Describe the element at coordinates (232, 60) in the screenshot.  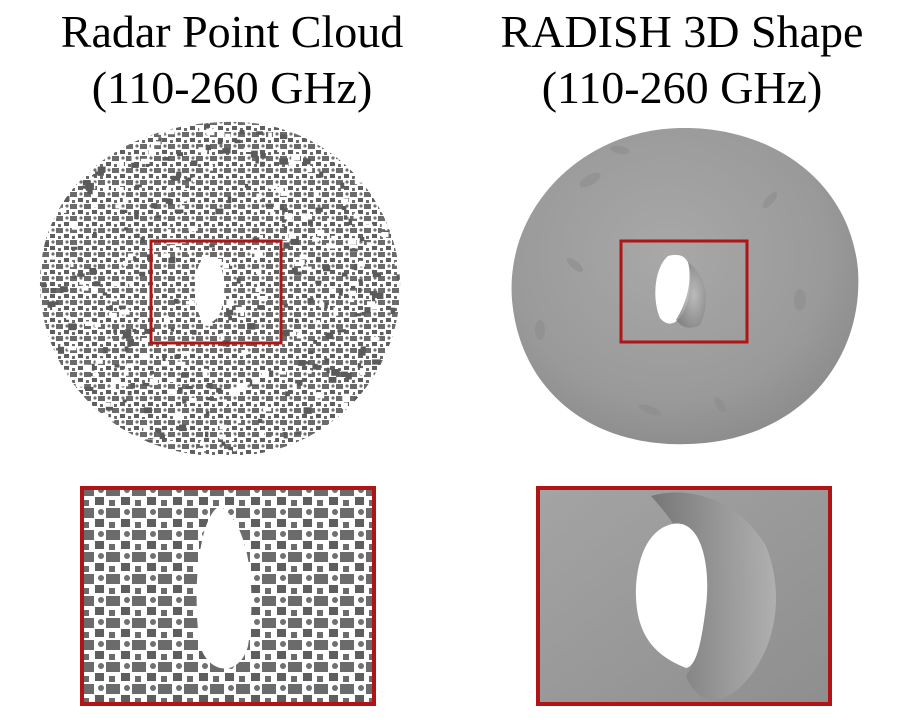
I see `left-panel-title: Radar Point Cloud (110-260 GHz)` at that location.